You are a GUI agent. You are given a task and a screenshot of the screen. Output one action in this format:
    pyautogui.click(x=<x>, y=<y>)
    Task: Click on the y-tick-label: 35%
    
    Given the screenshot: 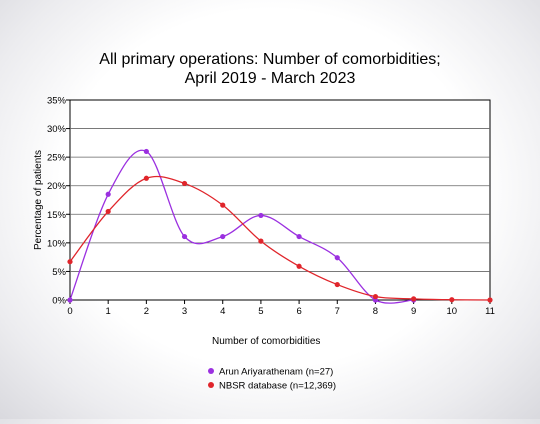 What is the action you would take?
    pyautogui.click(x=57, y=101)
    